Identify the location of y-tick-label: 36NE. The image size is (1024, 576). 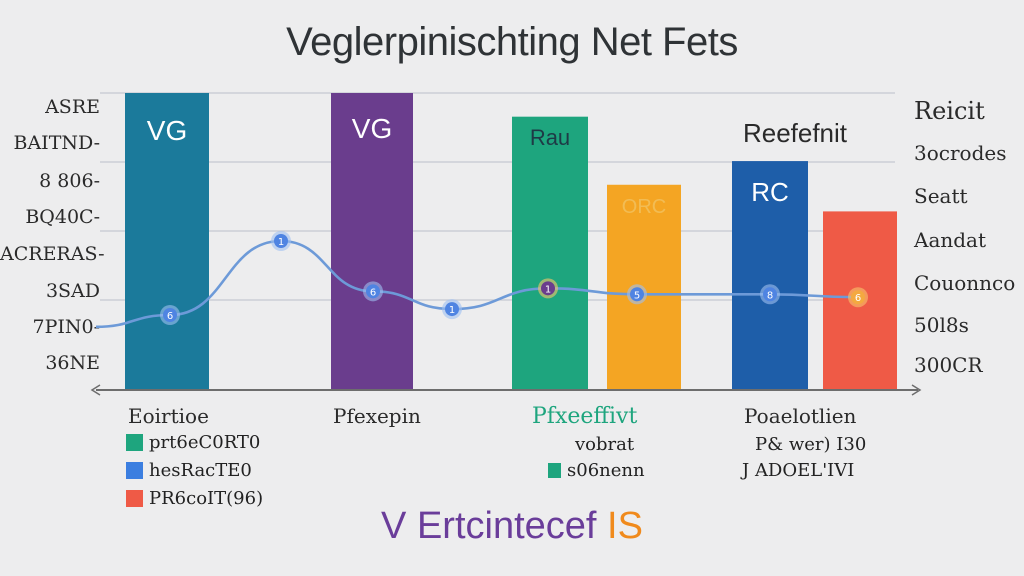
(72, 363).